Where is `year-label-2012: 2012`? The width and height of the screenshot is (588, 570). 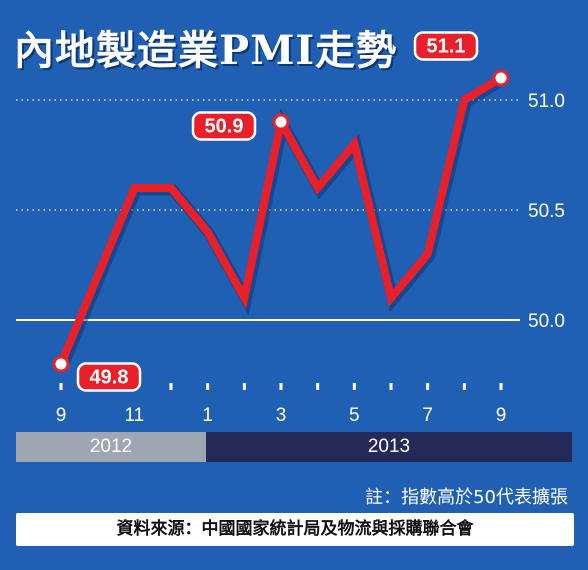
year-label-2012: 2012 is located at coordinates (111, 447).